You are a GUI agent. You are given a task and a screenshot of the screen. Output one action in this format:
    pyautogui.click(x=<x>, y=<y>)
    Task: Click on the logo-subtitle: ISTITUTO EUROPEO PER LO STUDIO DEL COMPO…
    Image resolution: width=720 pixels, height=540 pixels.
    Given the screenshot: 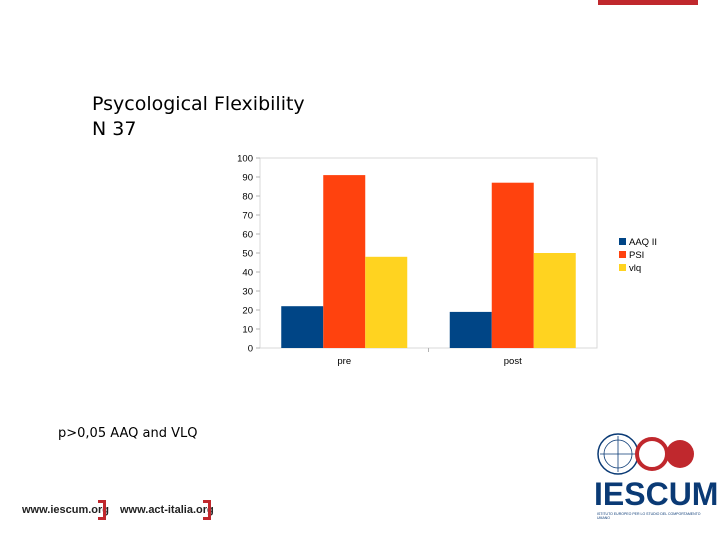 What is the action you would take?
    pyautogui.click(x=649, y=516)
    